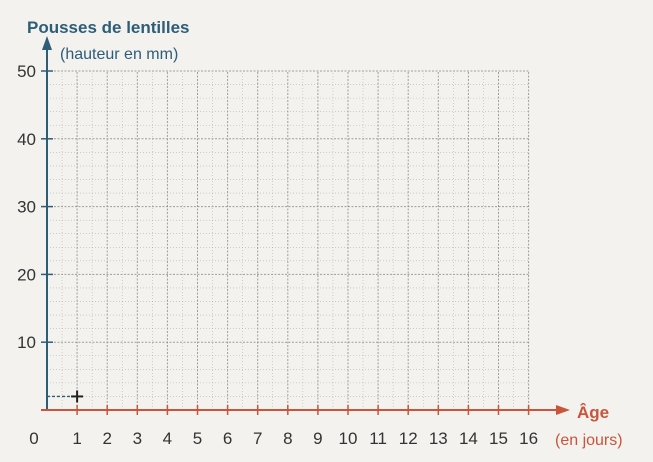  Describe the element at coordinates (528, 438) in the screenshot. I see `x-tick-label: 16` at that location.